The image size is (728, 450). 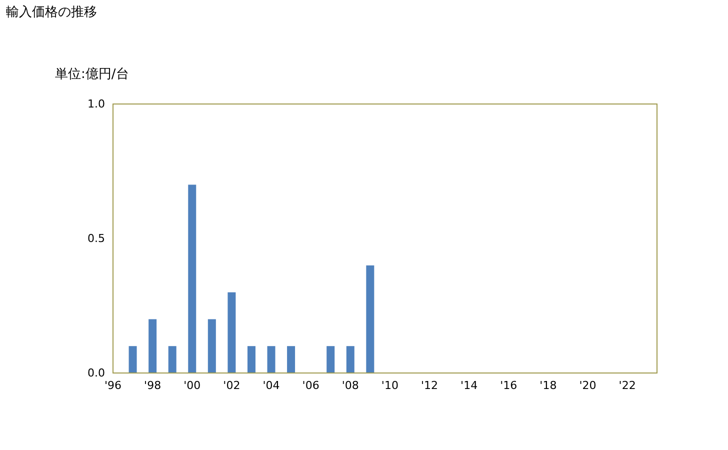 What do you see at coordinates (153, 385) in the screenshot?
I see `x-tick-label: '98` at bounding box center [153, 385].